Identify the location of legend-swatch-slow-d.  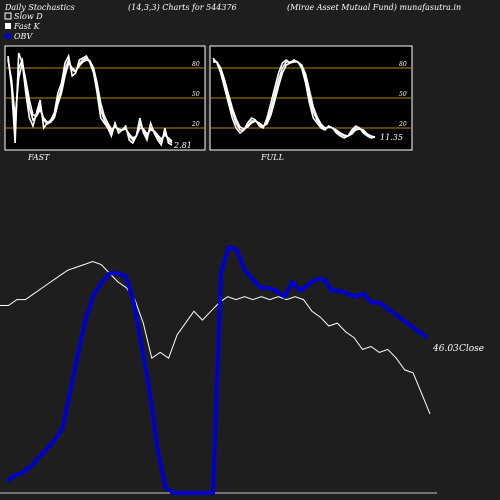
(8, 16).